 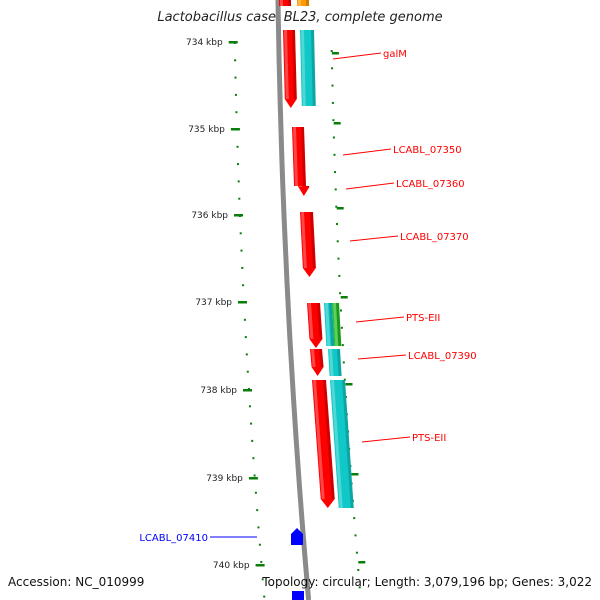 I want to click on cds-LCABL_07390-shade, so click(x=339, y=362).